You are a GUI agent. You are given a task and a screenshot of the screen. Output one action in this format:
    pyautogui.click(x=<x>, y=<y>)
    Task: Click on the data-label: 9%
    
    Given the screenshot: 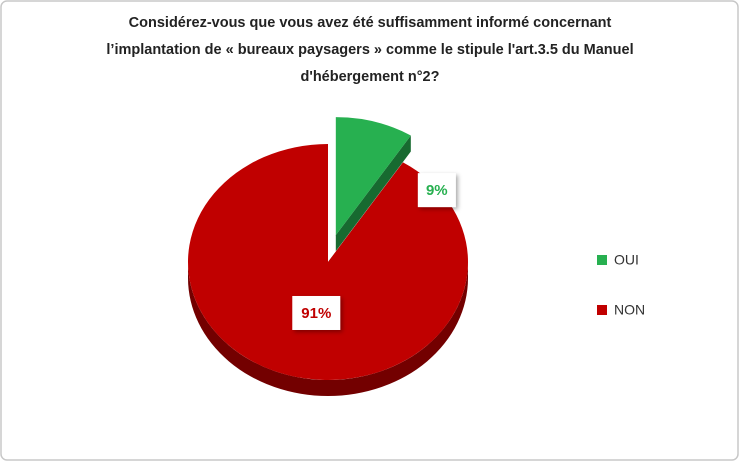 What is the action you would take?
    pyautogui.click(x=437, y=190)
    